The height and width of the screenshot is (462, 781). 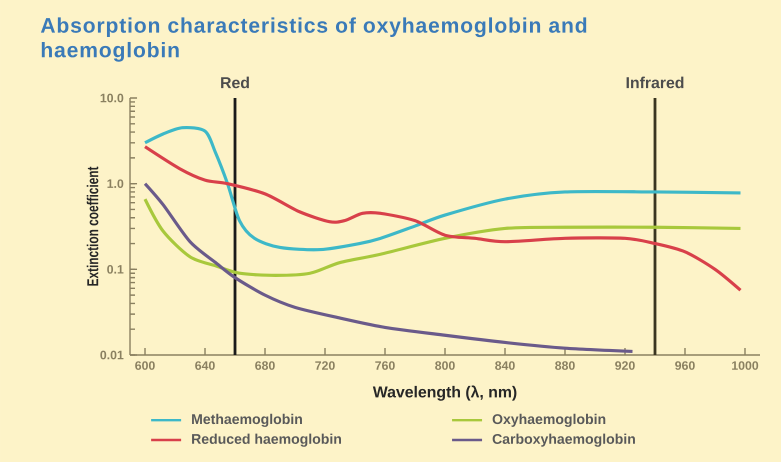 What do you see at coordinates (247, 420) in the screenshot?
I see `legend-label: Methaemoglobin` at bounding box center [247, 420].